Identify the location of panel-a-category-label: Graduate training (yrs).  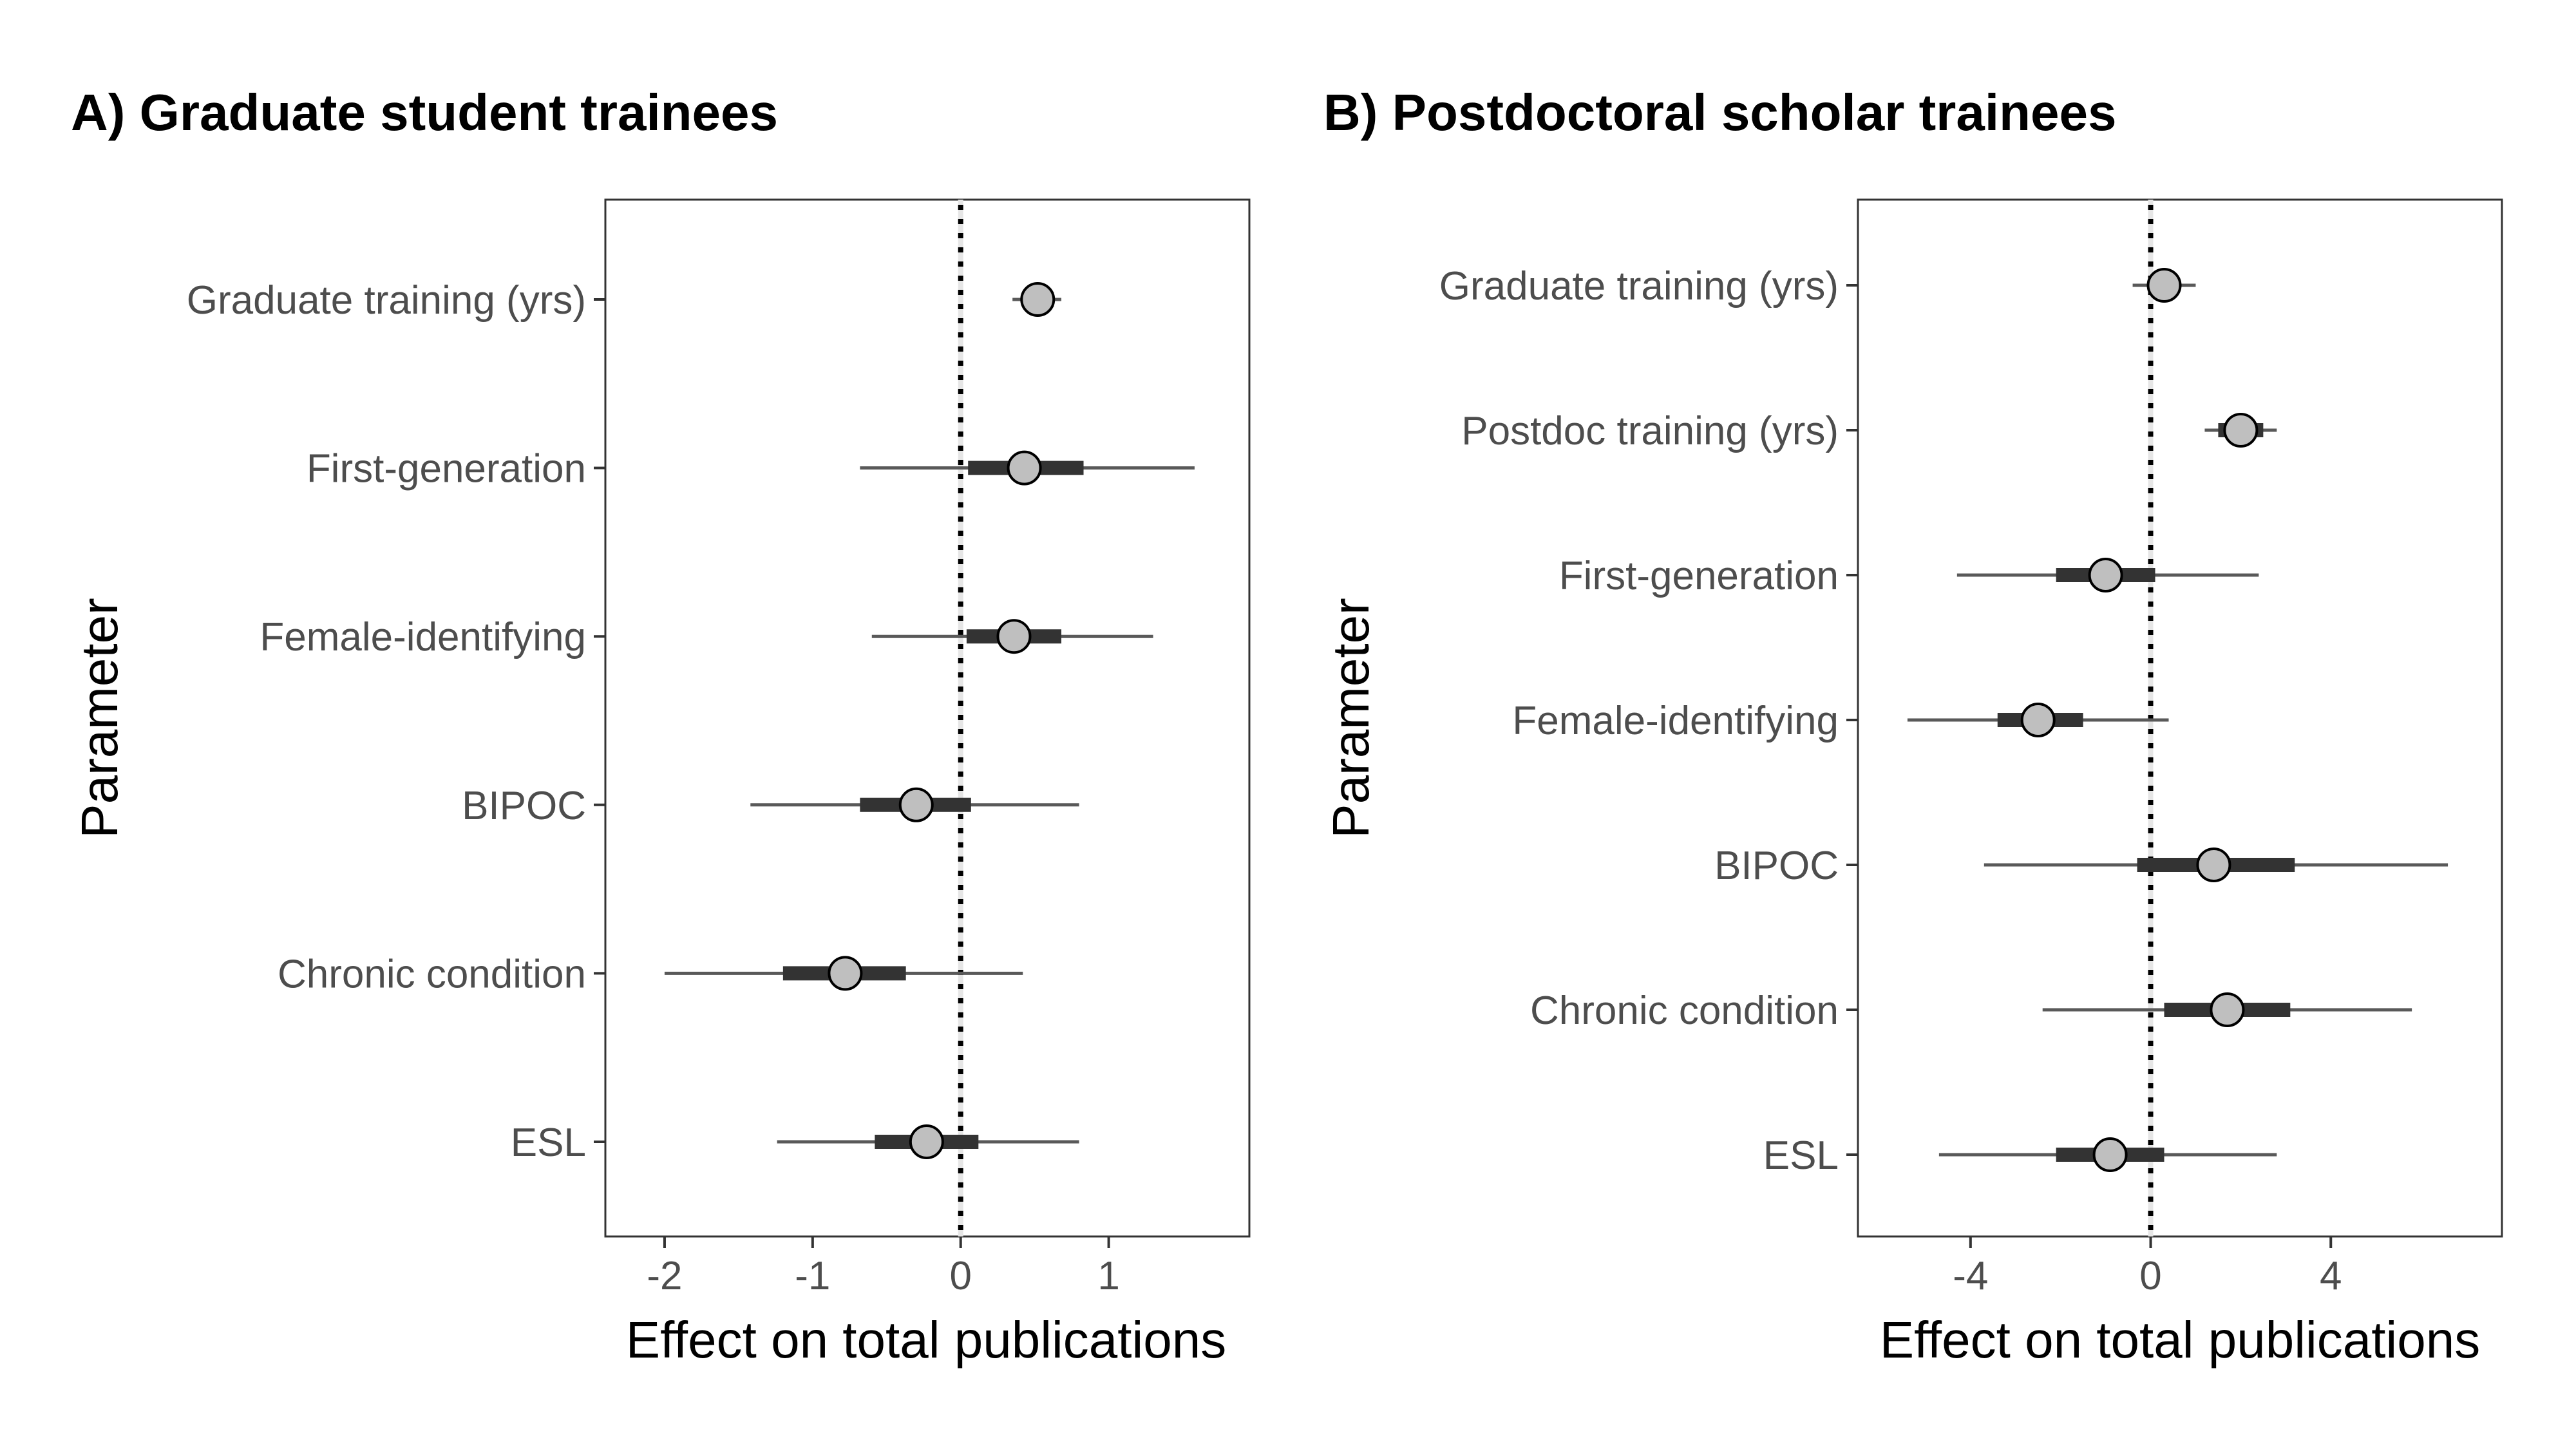
(386, 301).